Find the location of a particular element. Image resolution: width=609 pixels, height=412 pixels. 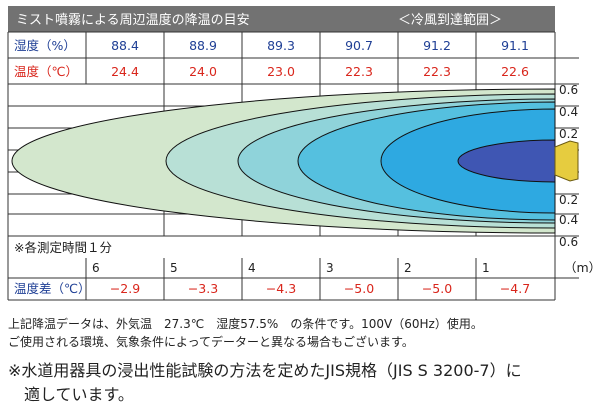

temperature-value: 24.4 is located at coordinates (125, 71).